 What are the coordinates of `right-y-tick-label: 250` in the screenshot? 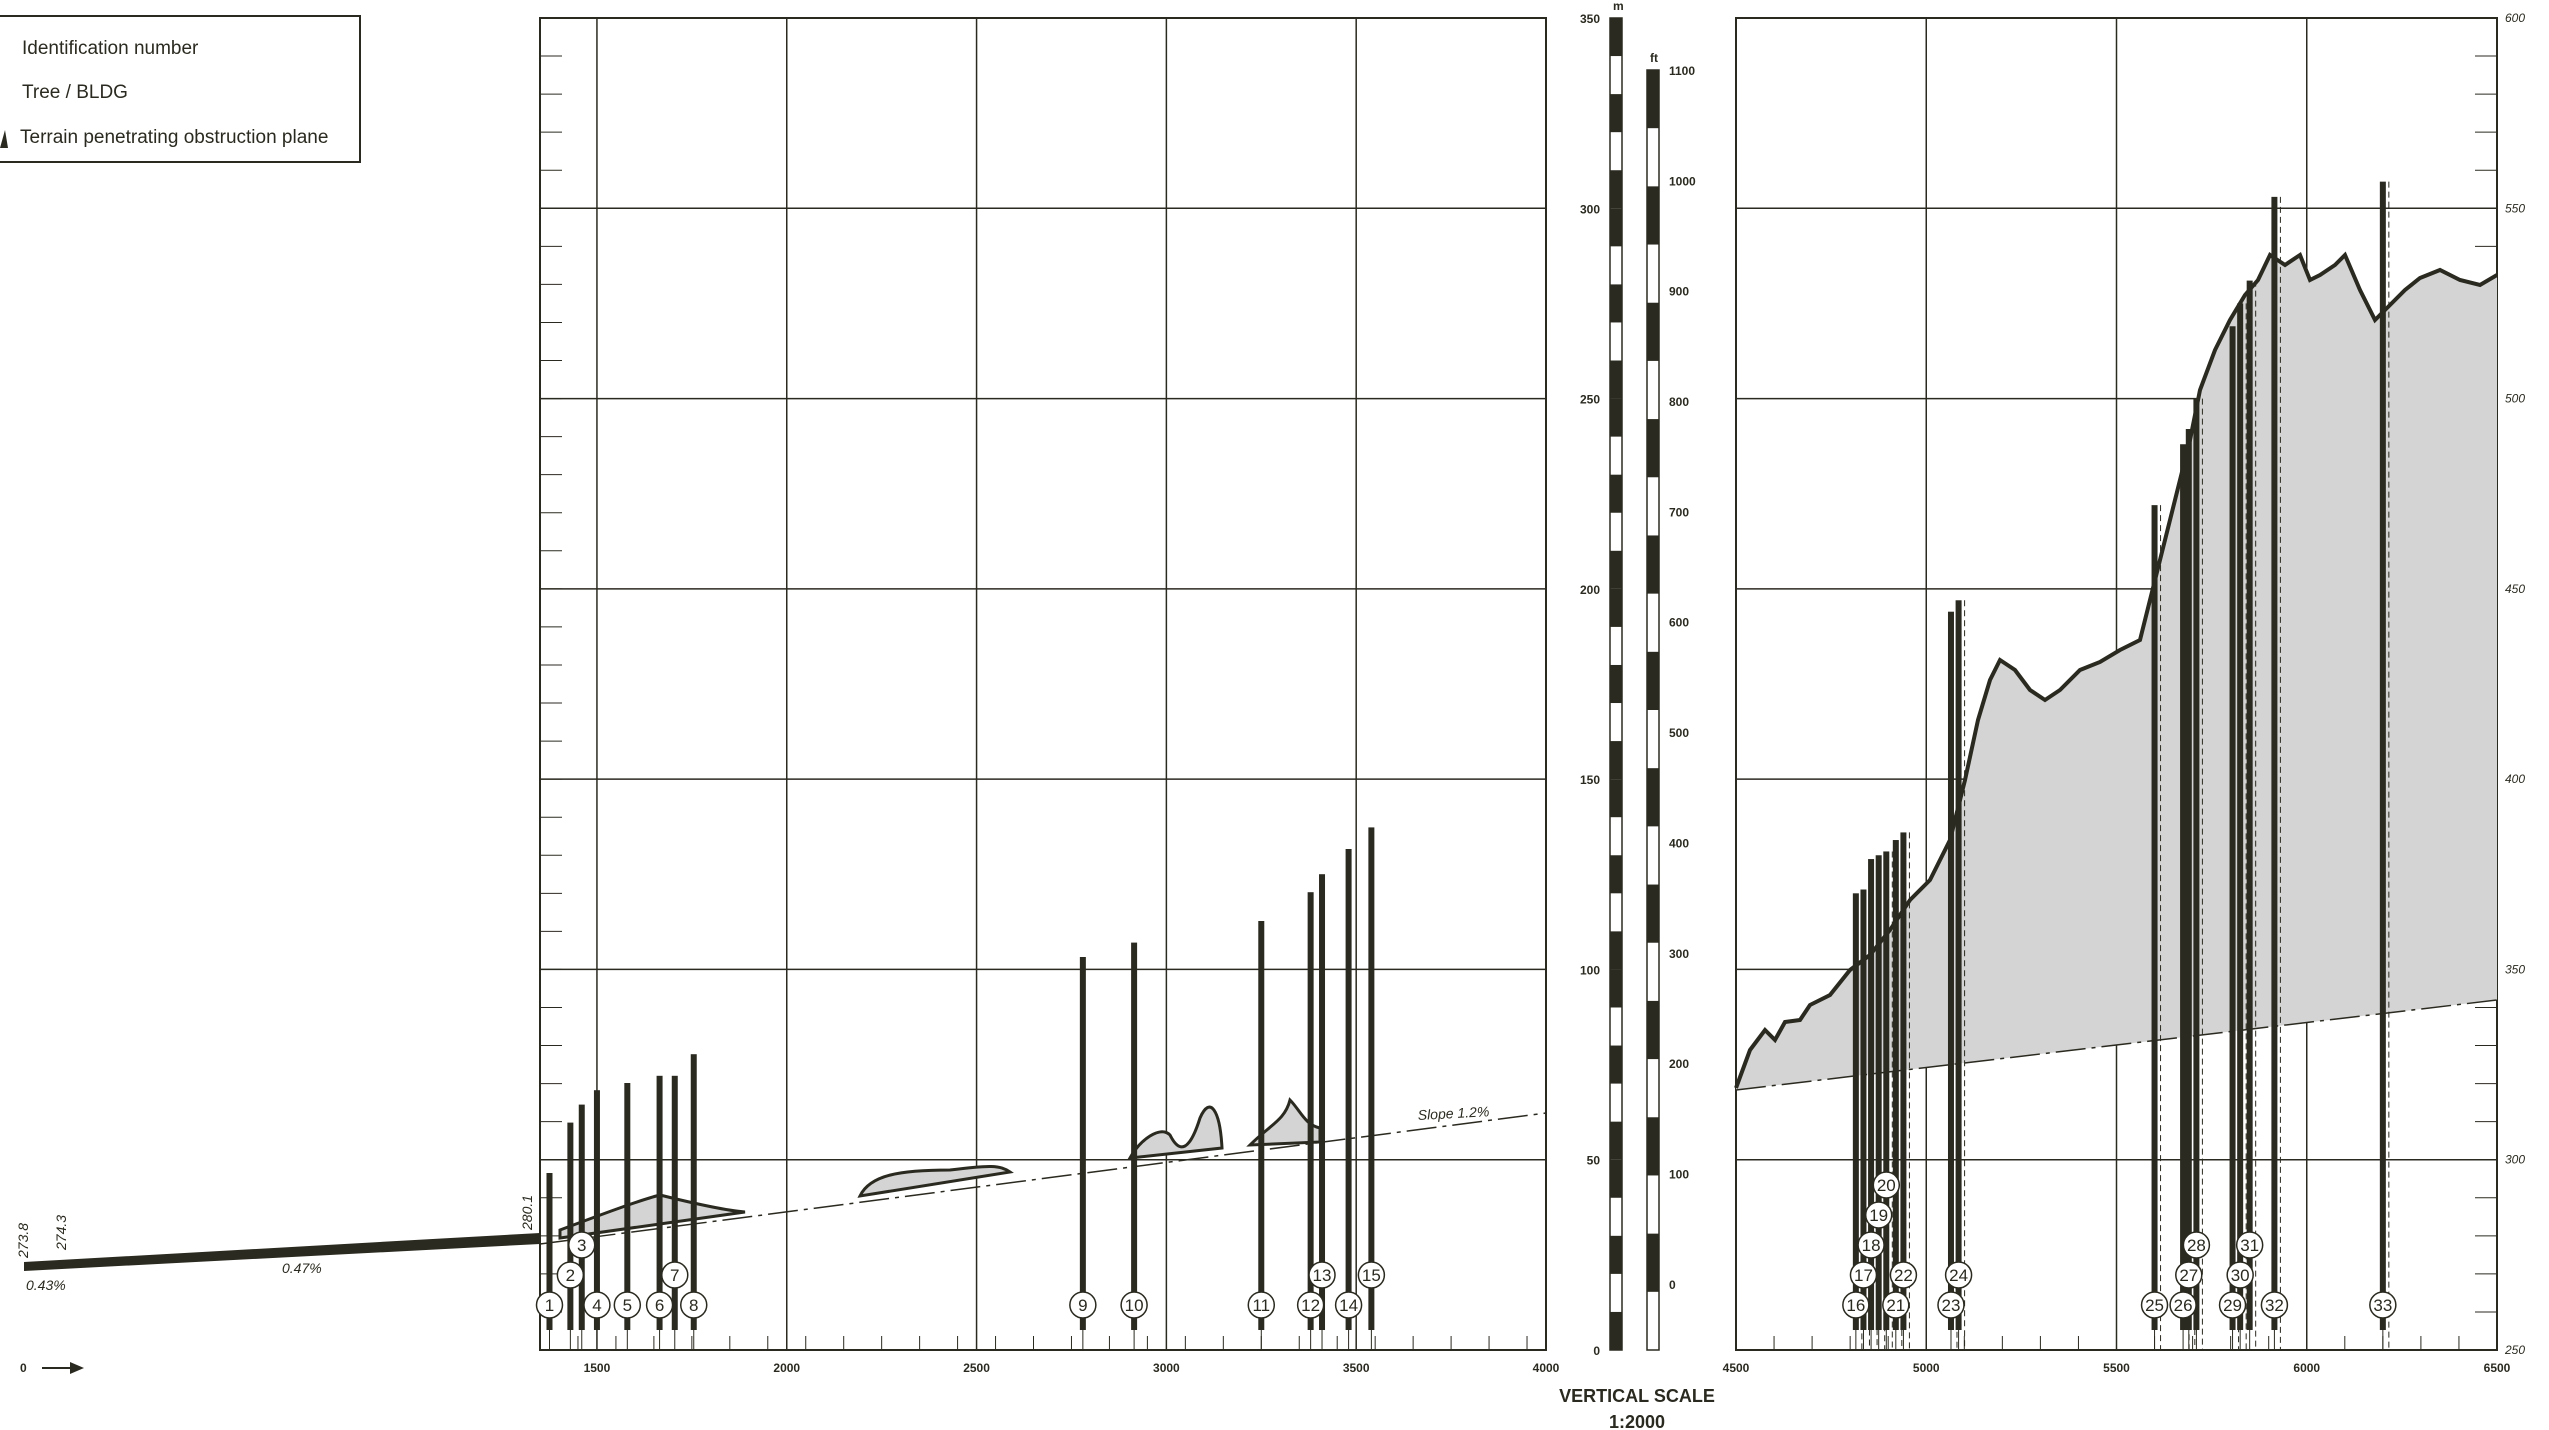 It's located at (2514, 1350).